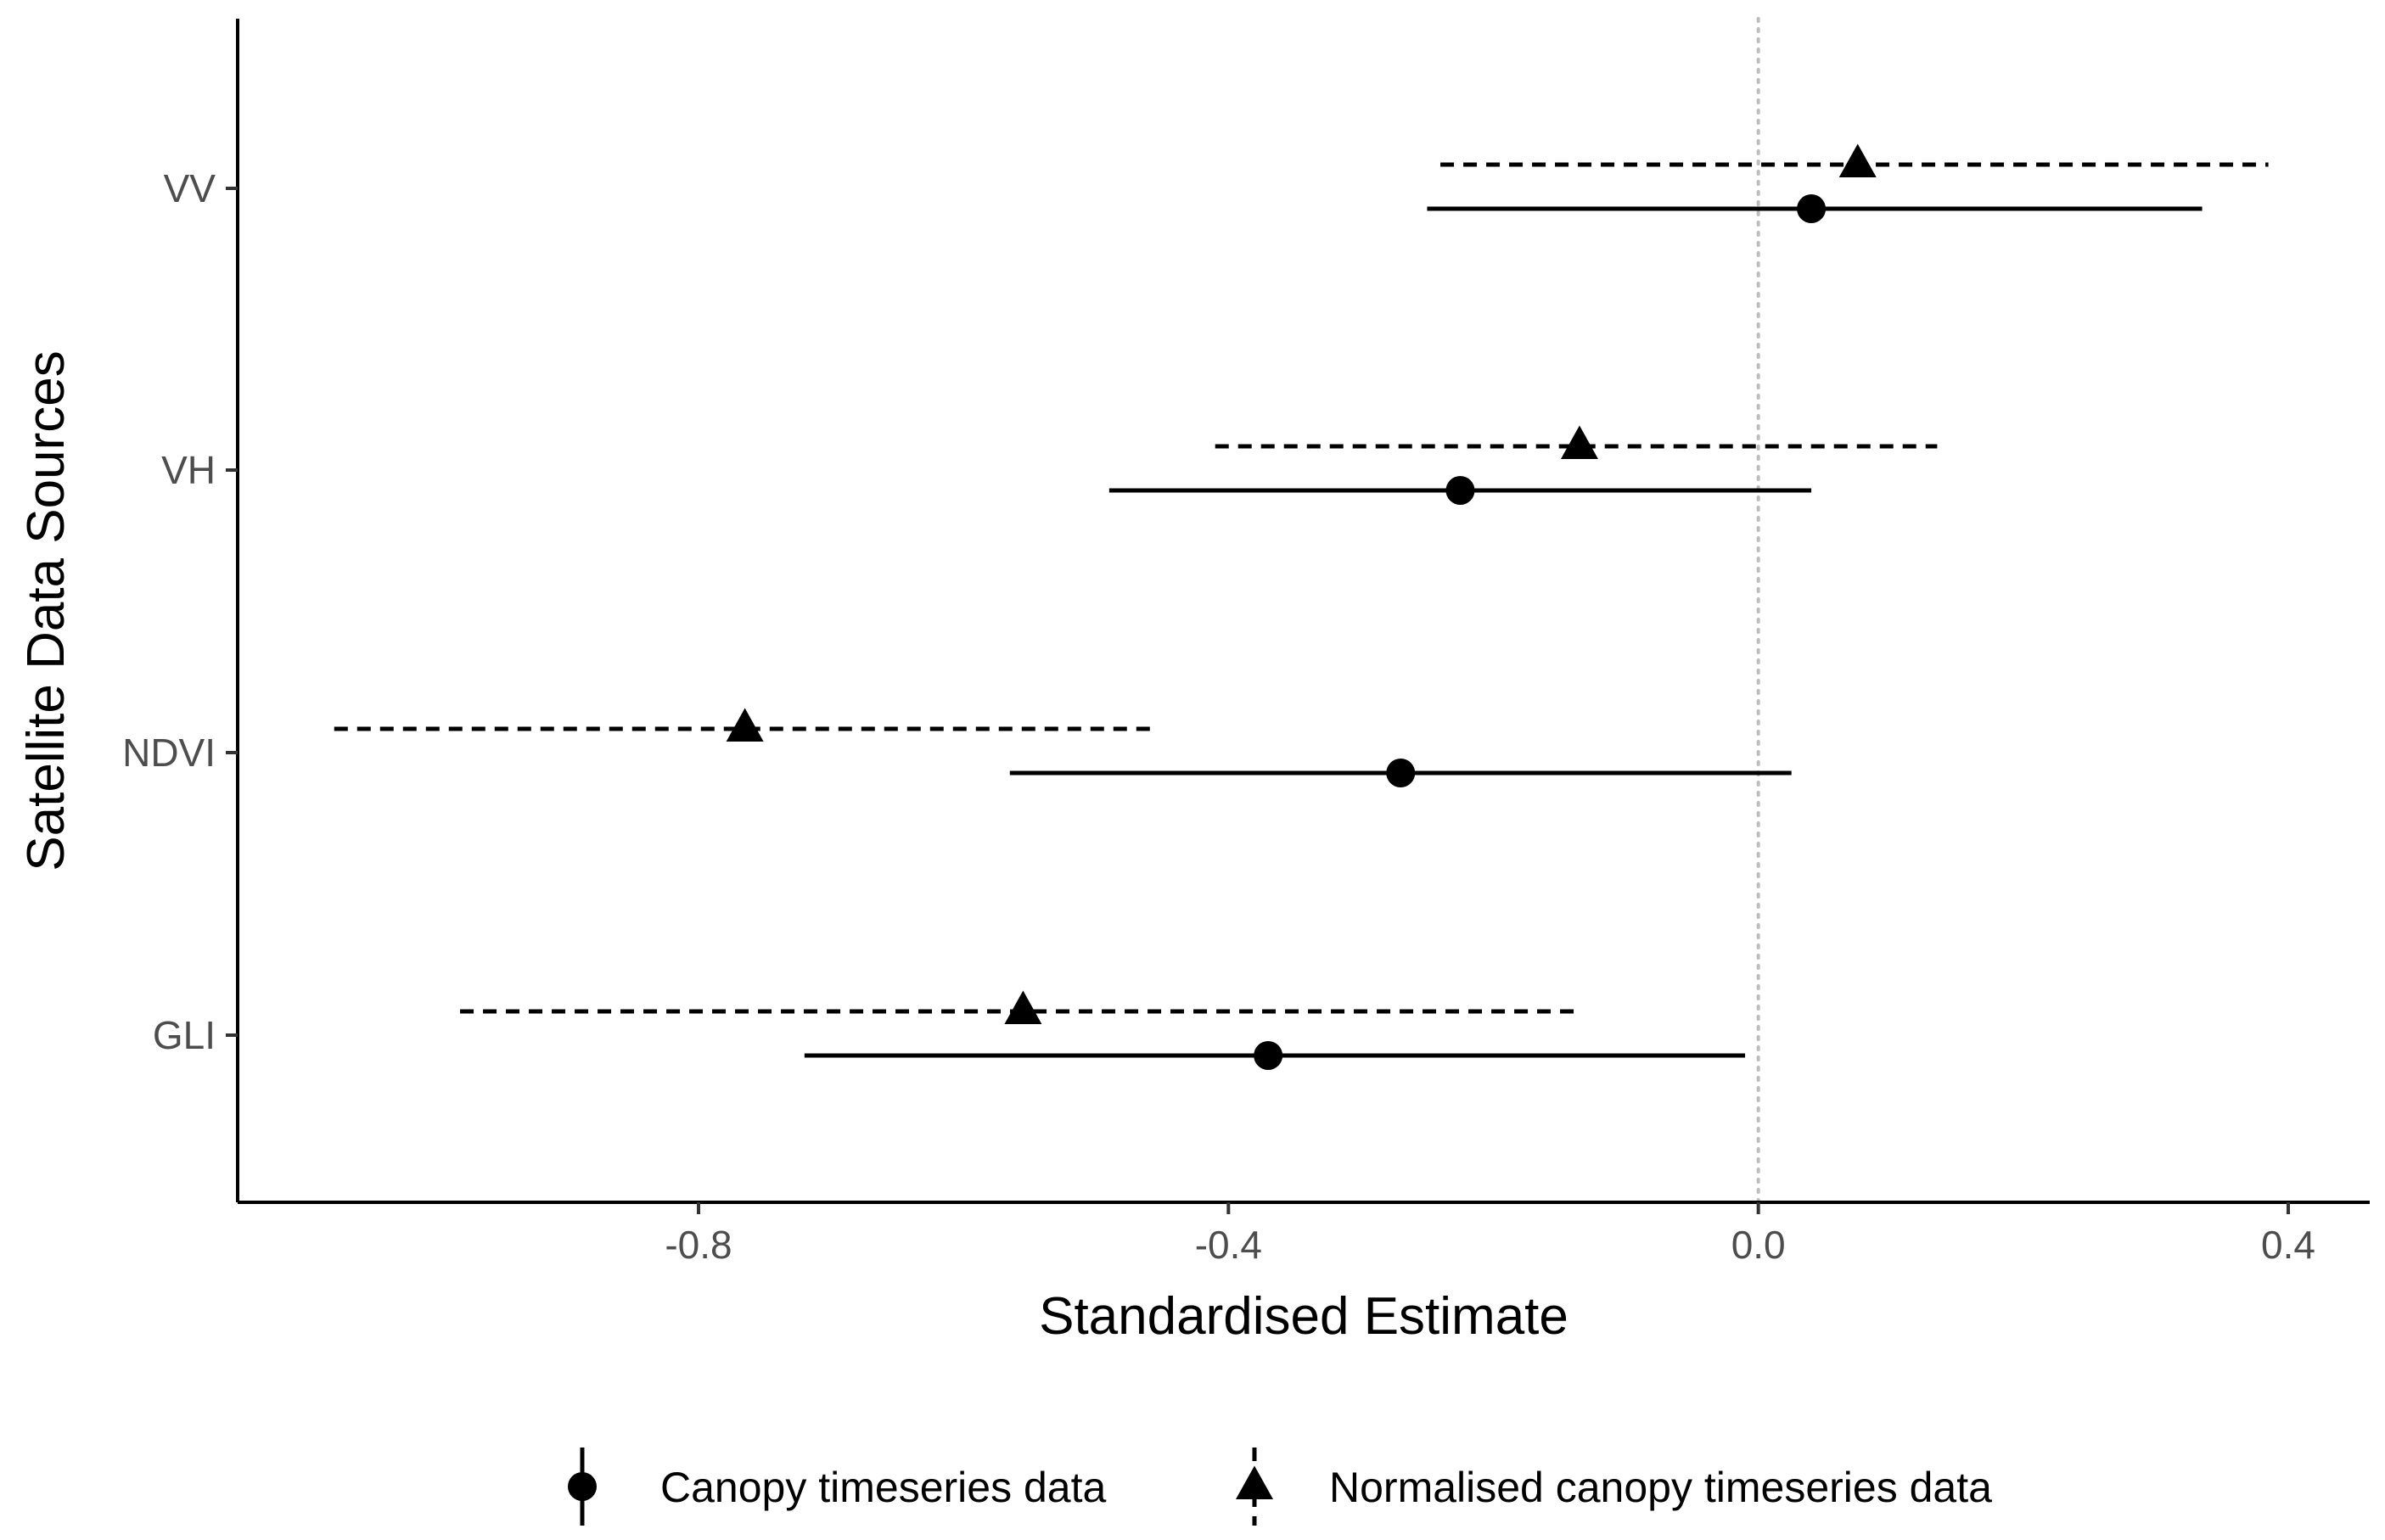 The height and width of the screenshot is (1540, 2385). Describe the element at coordinates (180, 611) in the screenshot. I see `y-ticks: VV VH NDVI GLI` at that location.